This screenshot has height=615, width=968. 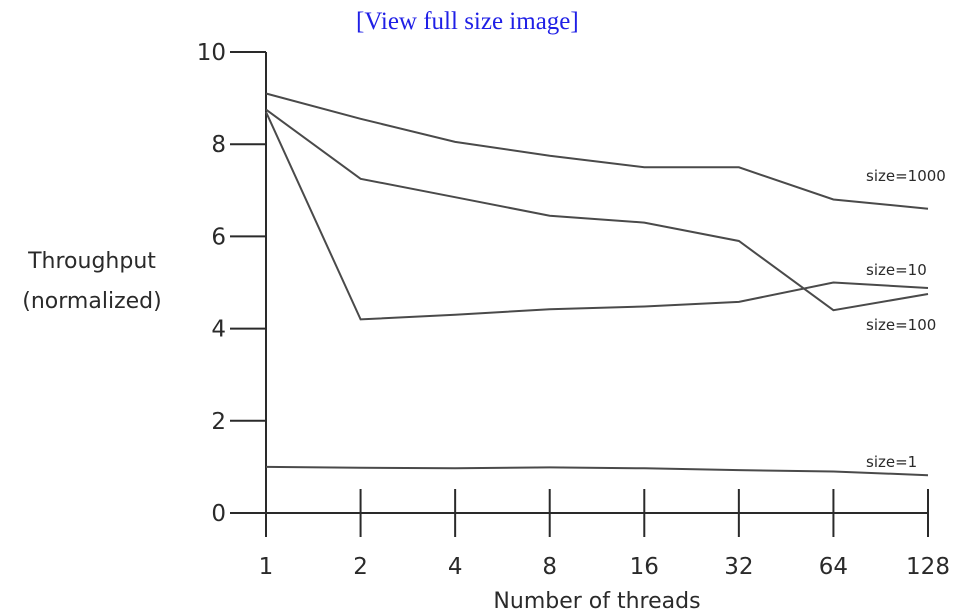 I want to click on y-tick-label: 8, so click(x=218, y=145).